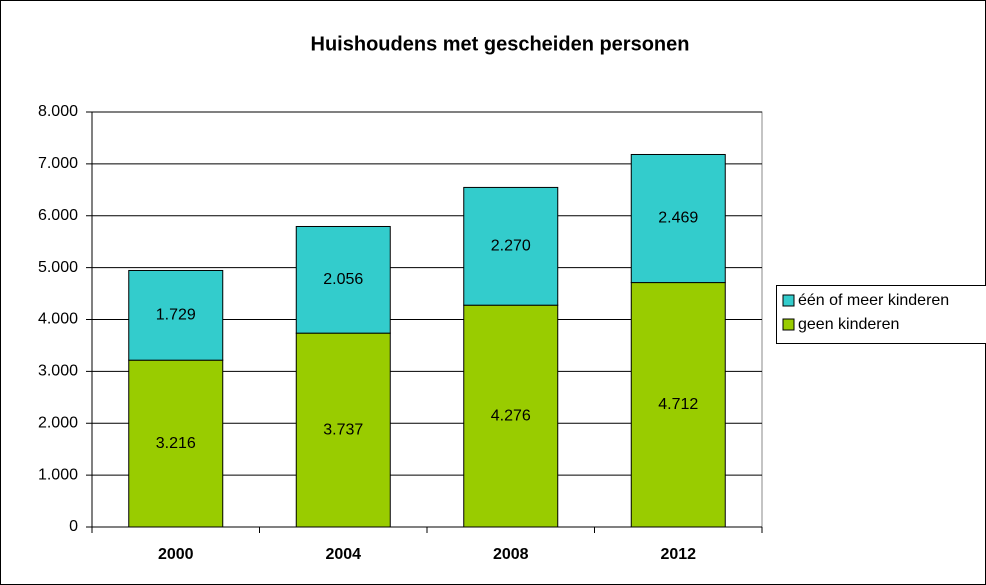 The width and height of the screenshot is (986, 585). I want to click on x-tick-label: 2012, so click(678, 554).